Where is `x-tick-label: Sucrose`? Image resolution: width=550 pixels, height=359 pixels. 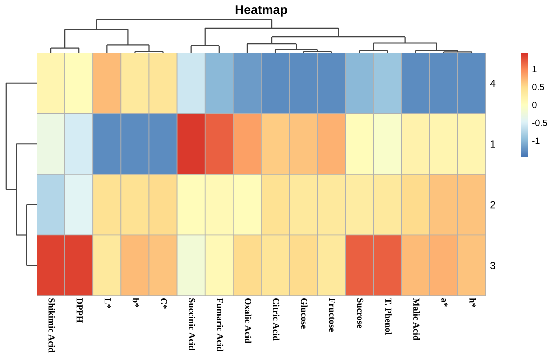
x-tick-label: Sucrose is located at coordinates (360, 313).